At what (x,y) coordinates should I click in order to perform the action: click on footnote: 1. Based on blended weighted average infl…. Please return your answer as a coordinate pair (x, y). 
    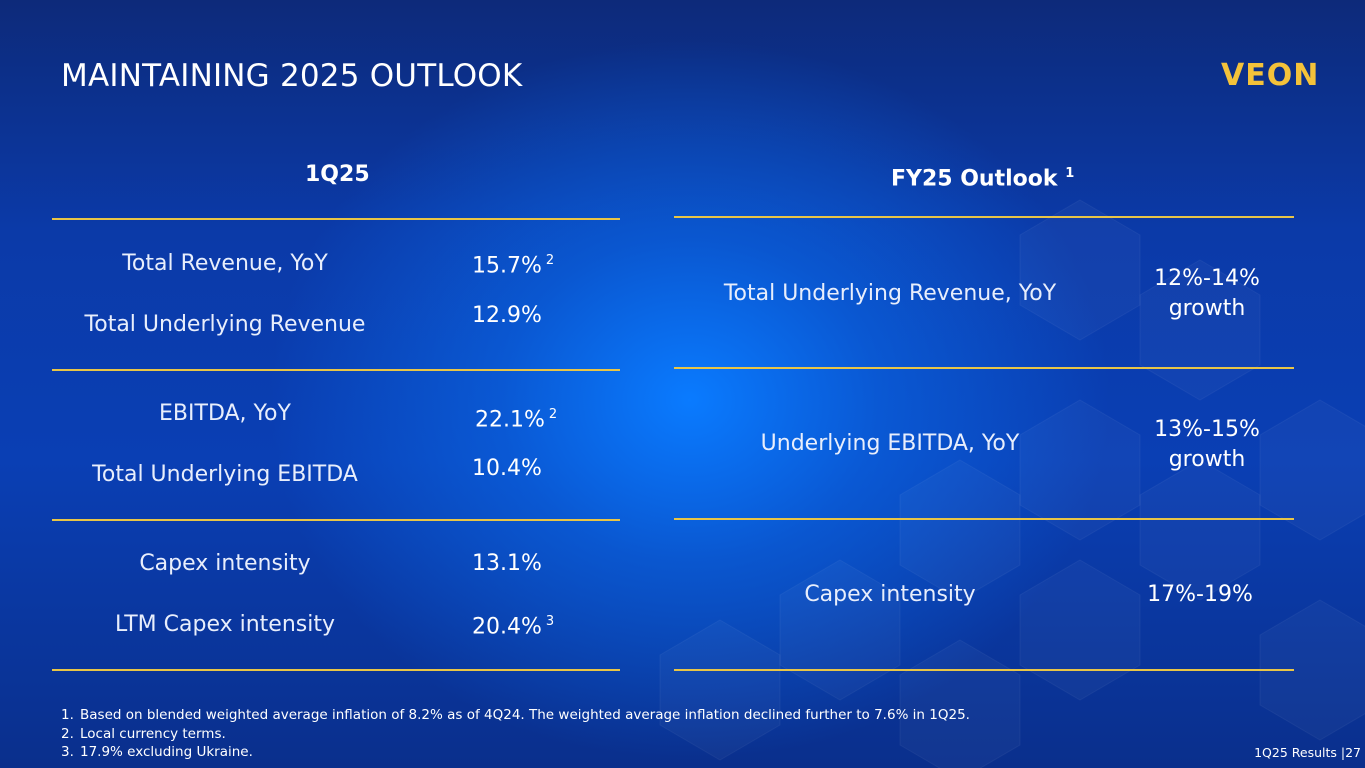
    Looking at the image, I should click on (515, 715).